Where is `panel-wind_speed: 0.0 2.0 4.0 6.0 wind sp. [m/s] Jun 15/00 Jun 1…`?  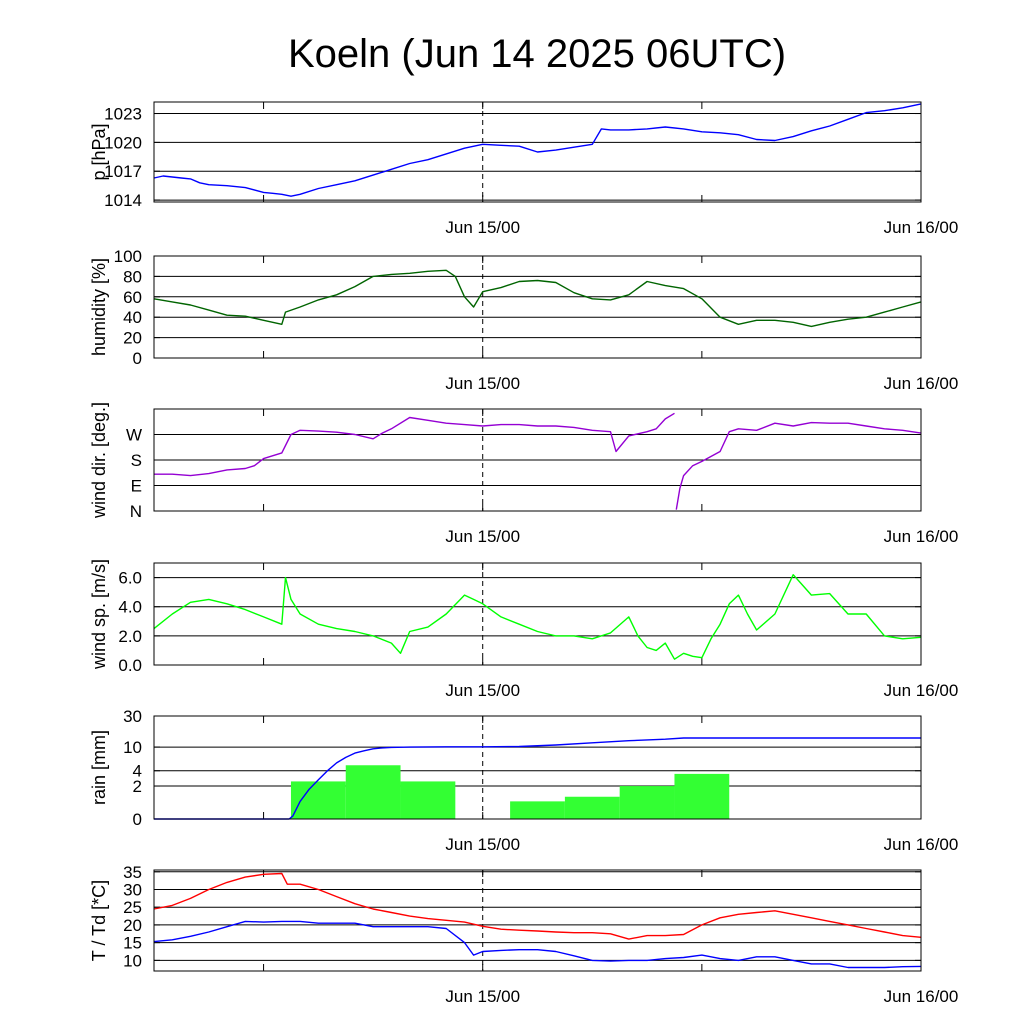
panel-wind_speed: 0.0 2.0 4.0 6.0 wind sp. [m/s] Jun 15/00 Jun 1… is located at coordinates (523, 629).